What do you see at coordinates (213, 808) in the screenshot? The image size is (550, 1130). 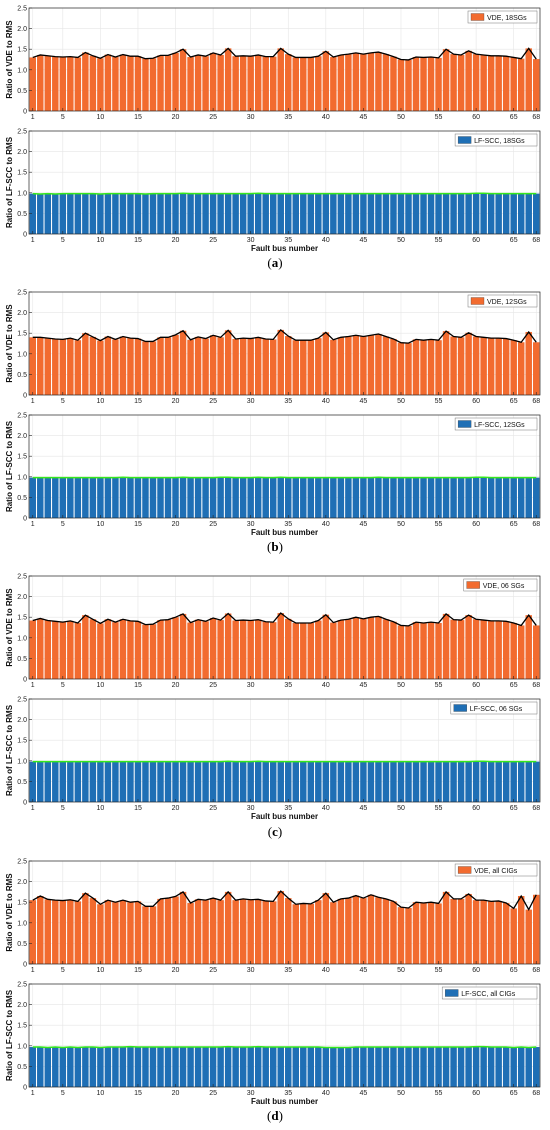 I see `x-tick-label: 25` at bounding box center [213, 808].